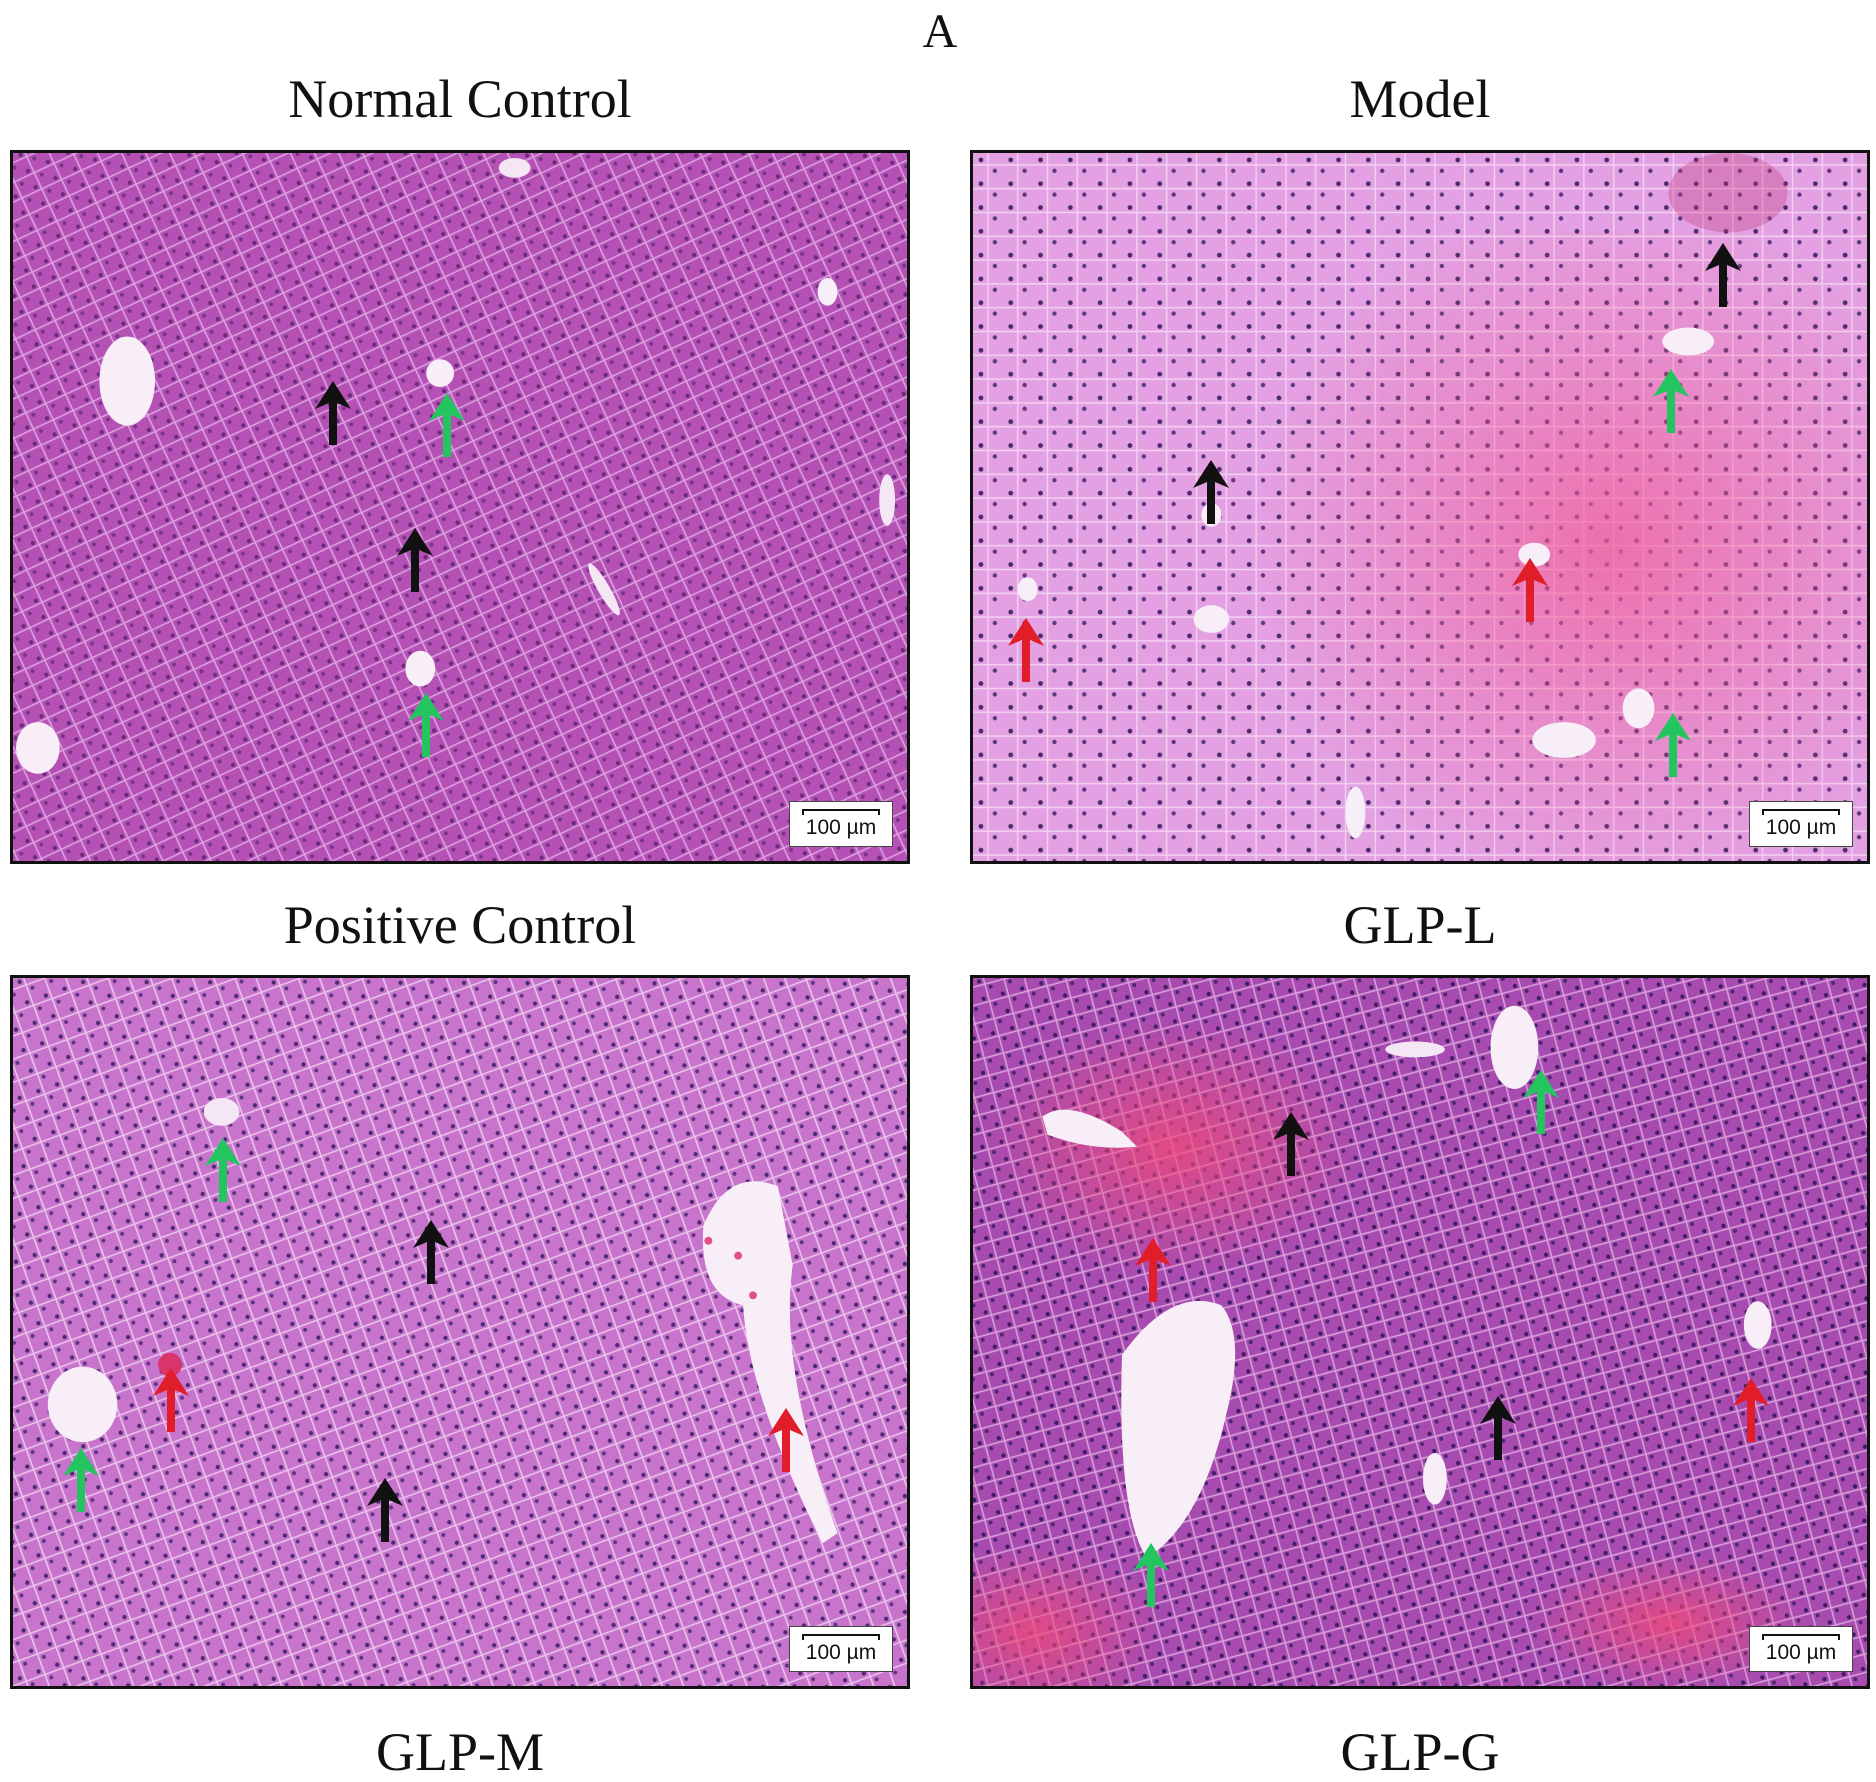 This screenshot has height=1782, width=1876. I want to click on label-model: Model, so click(1420, 99).